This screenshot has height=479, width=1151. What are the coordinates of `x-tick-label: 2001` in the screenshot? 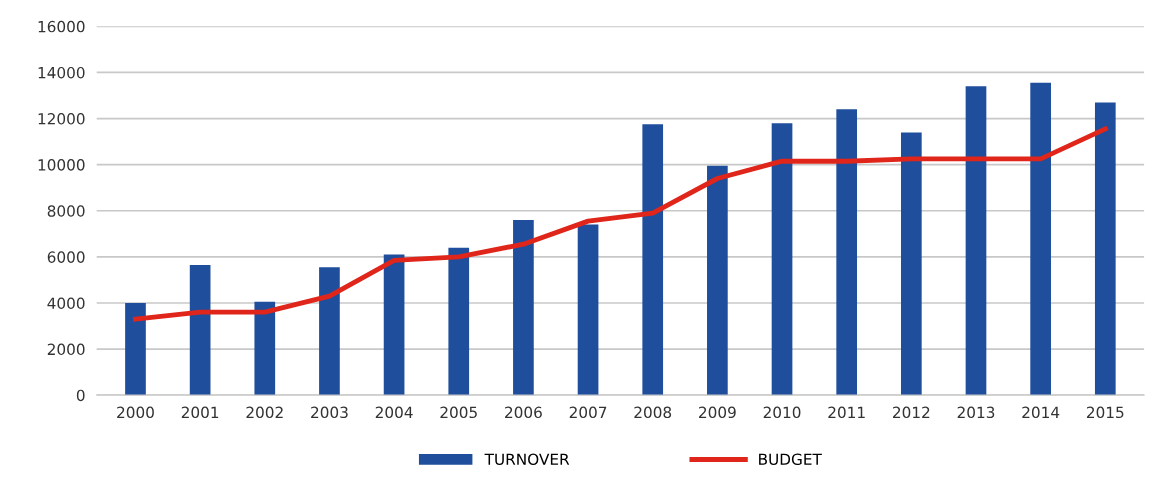 It's located at (200, 412).